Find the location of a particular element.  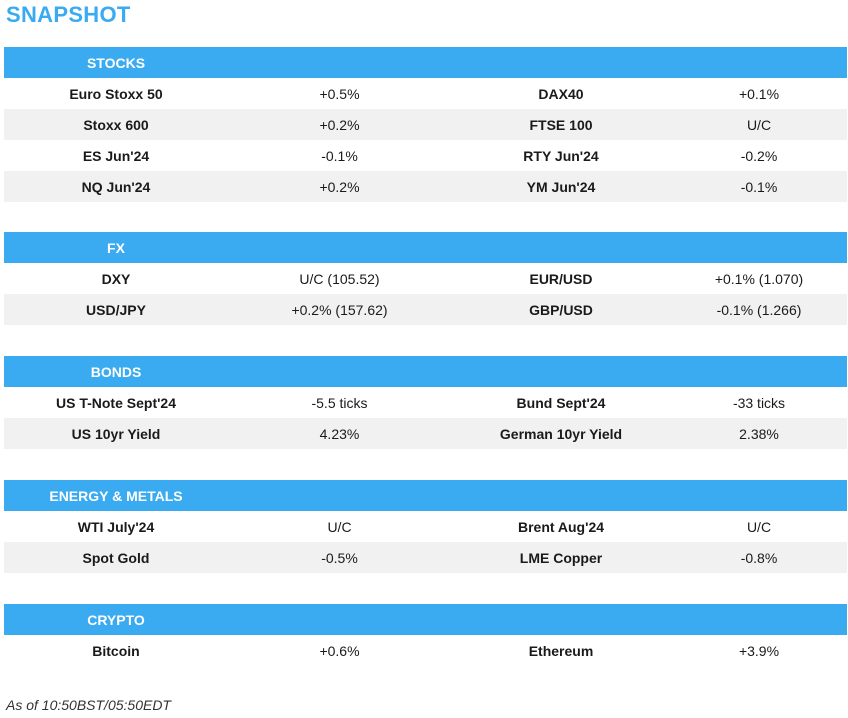

instrument-name: Spot Gold is located at coordinates (116, 557).